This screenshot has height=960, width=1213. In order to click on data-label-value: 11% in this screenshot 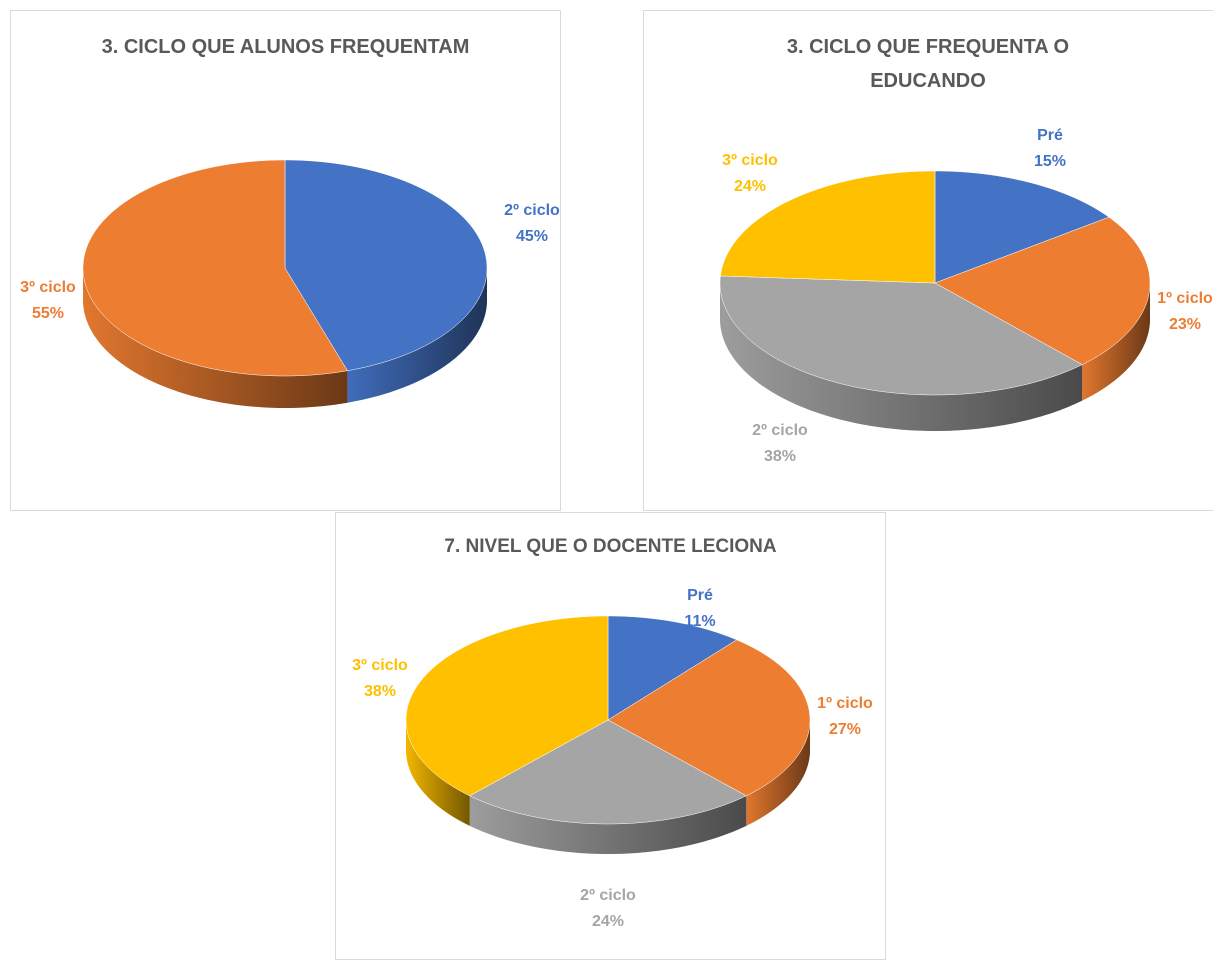, I will do `click(699, 621)`.